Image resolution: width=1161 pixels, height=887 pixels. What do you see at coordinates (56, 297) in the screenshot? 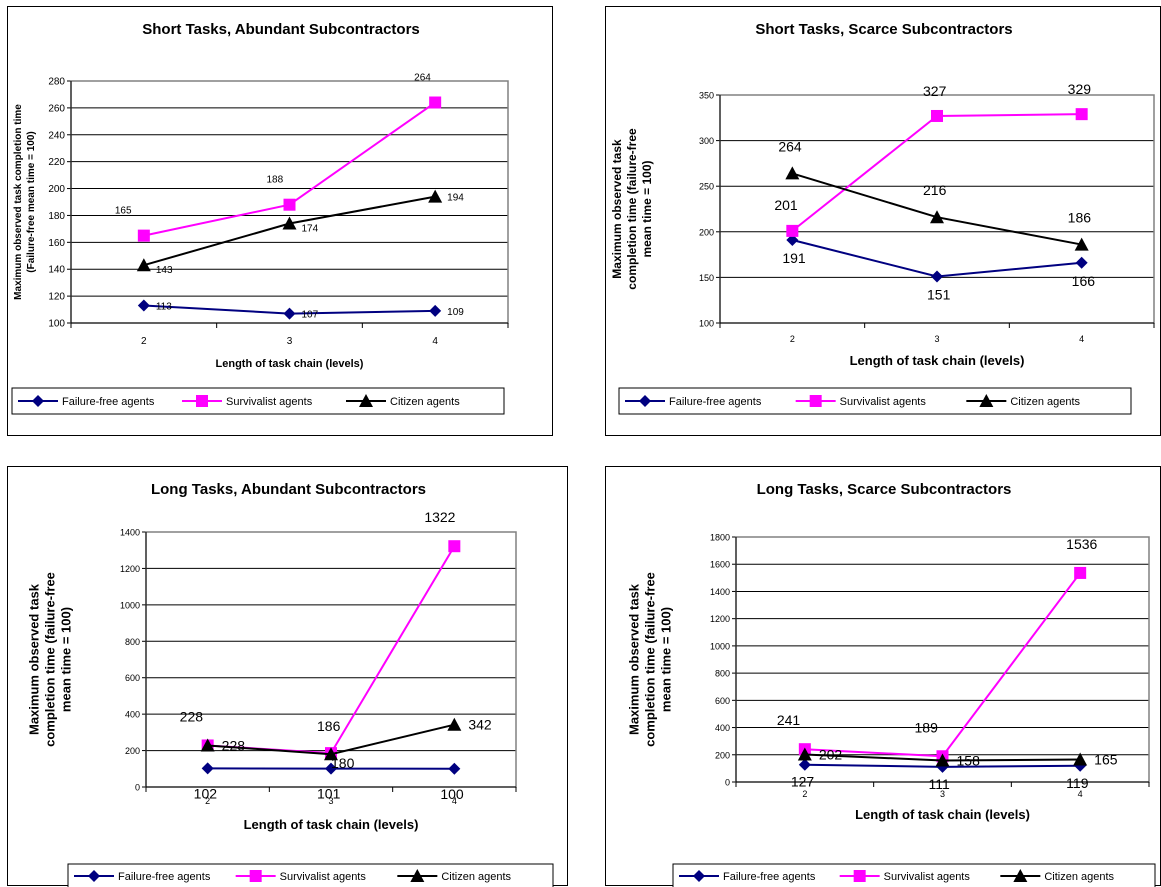
I see `y-tick-label: 120` at bounding box center [56, 297].